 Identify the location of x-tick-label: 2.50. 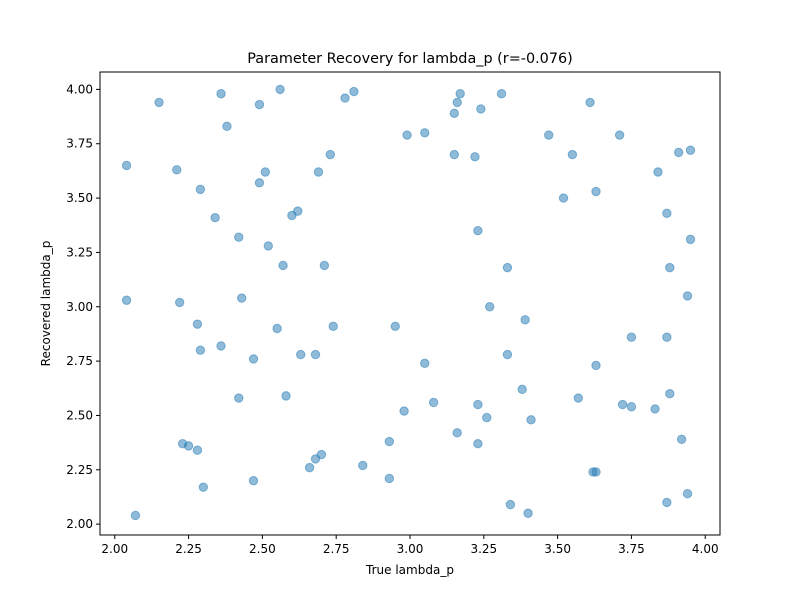
(262, 549).